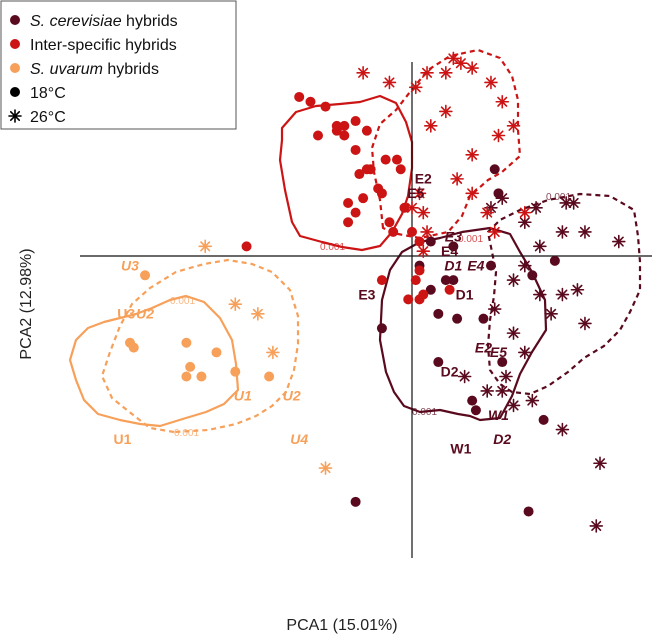 The height and width of the screenshot is (642, 654). I want to click on legend-entry-label: Inter-specific hybrids, so click(103, 45).